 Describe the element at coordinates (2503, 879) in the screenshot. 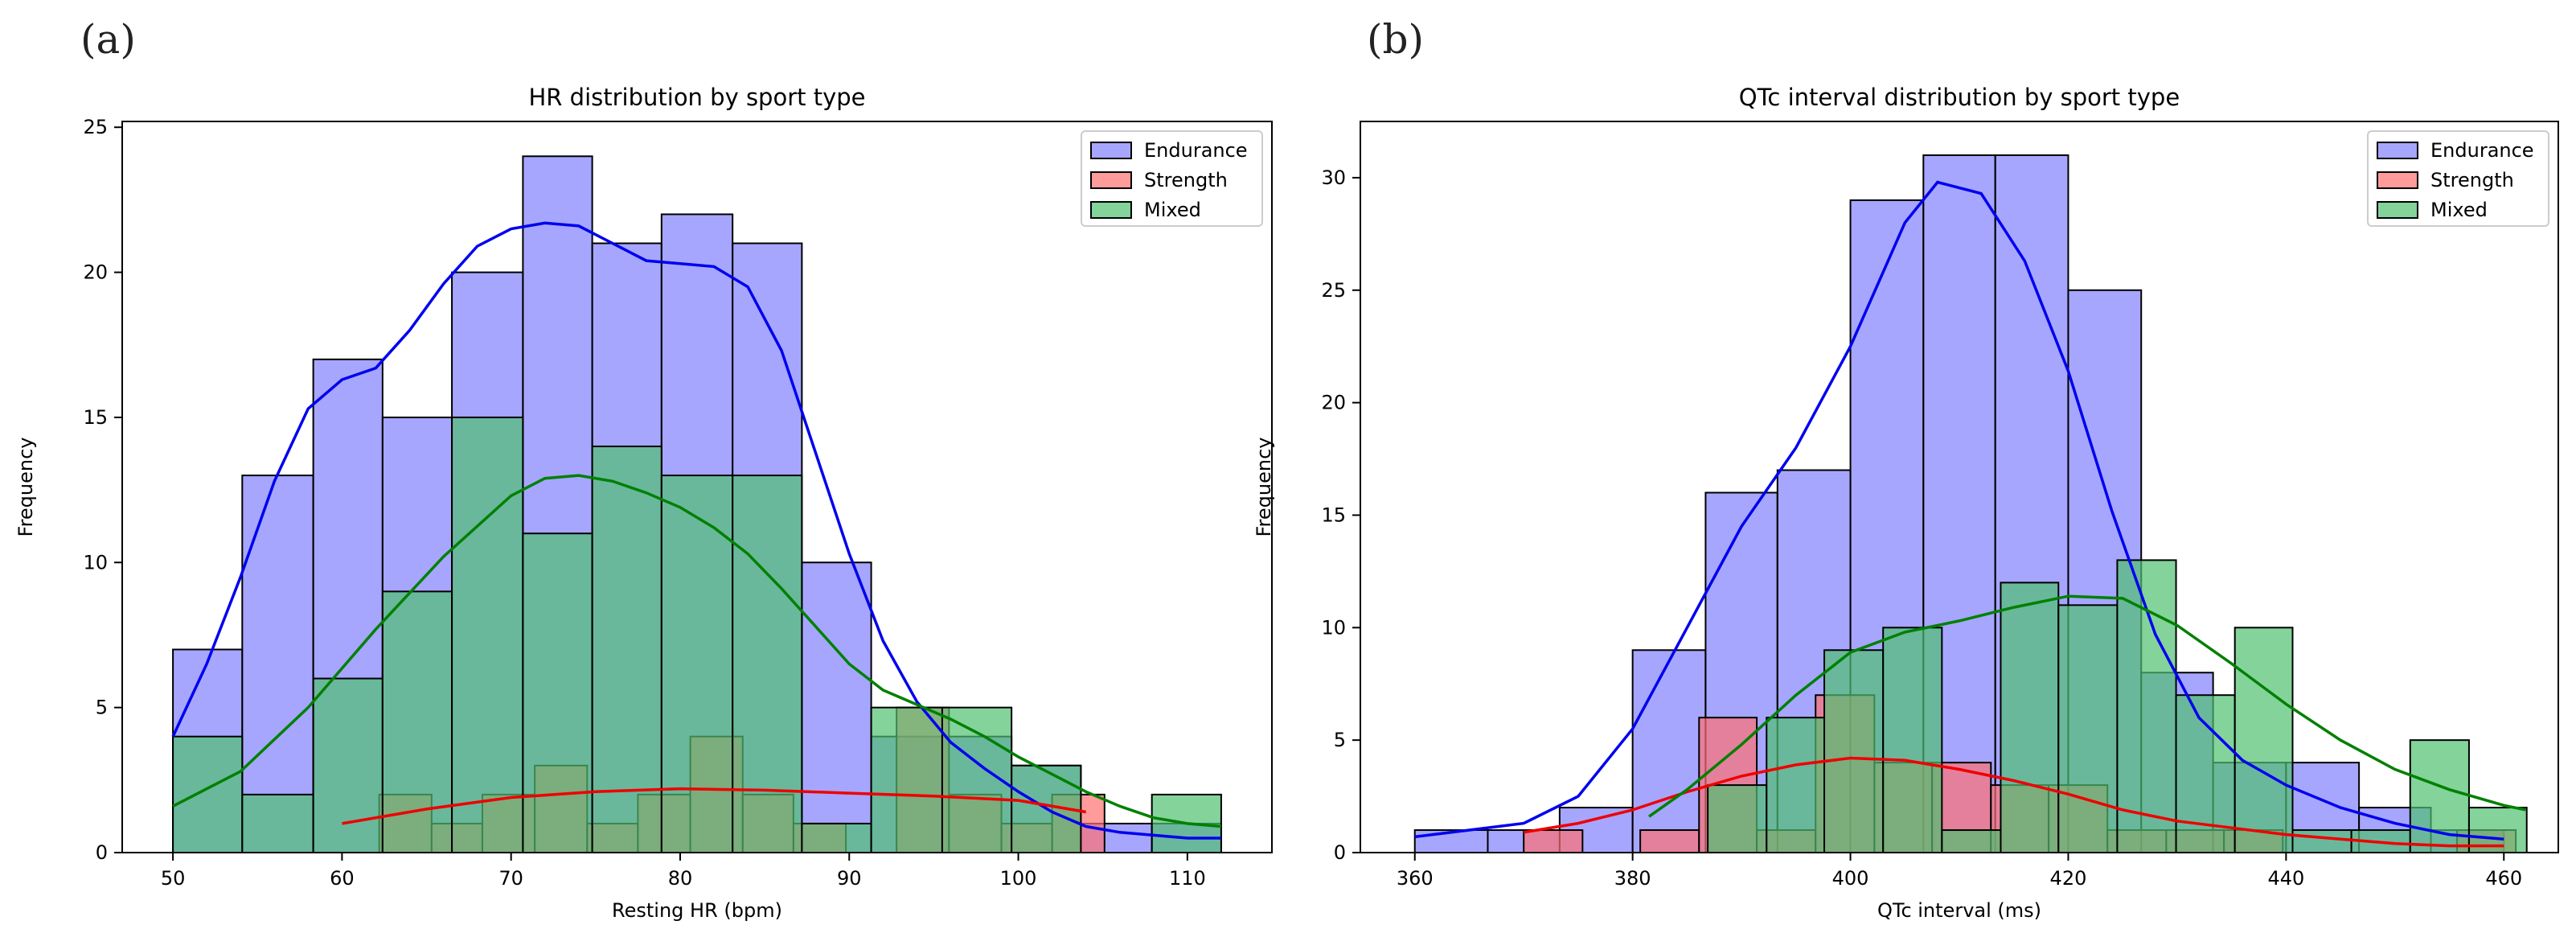

I see `x-tick-label: 460` at that location.